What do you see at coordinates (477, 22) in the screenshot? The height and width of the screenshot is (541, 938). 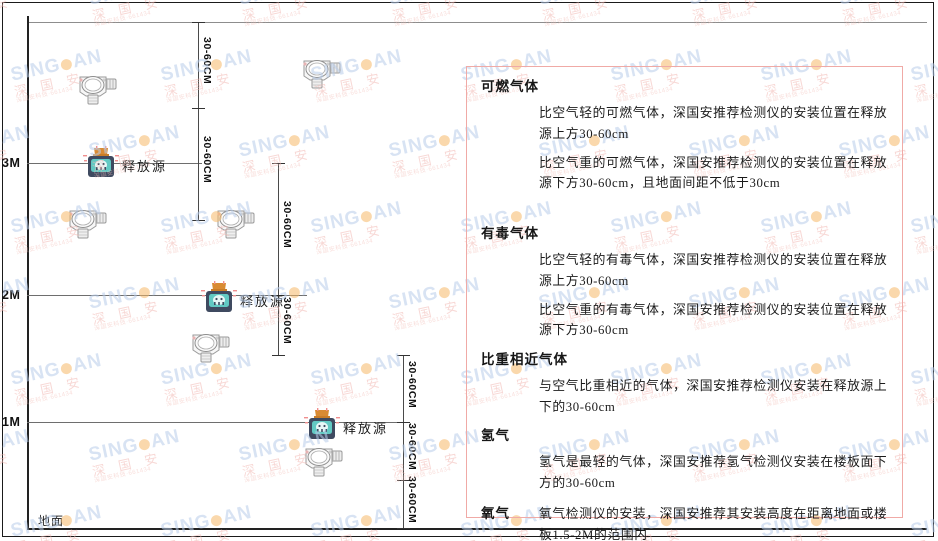 I see `ceiling-line` at bounding box center [477, 22].